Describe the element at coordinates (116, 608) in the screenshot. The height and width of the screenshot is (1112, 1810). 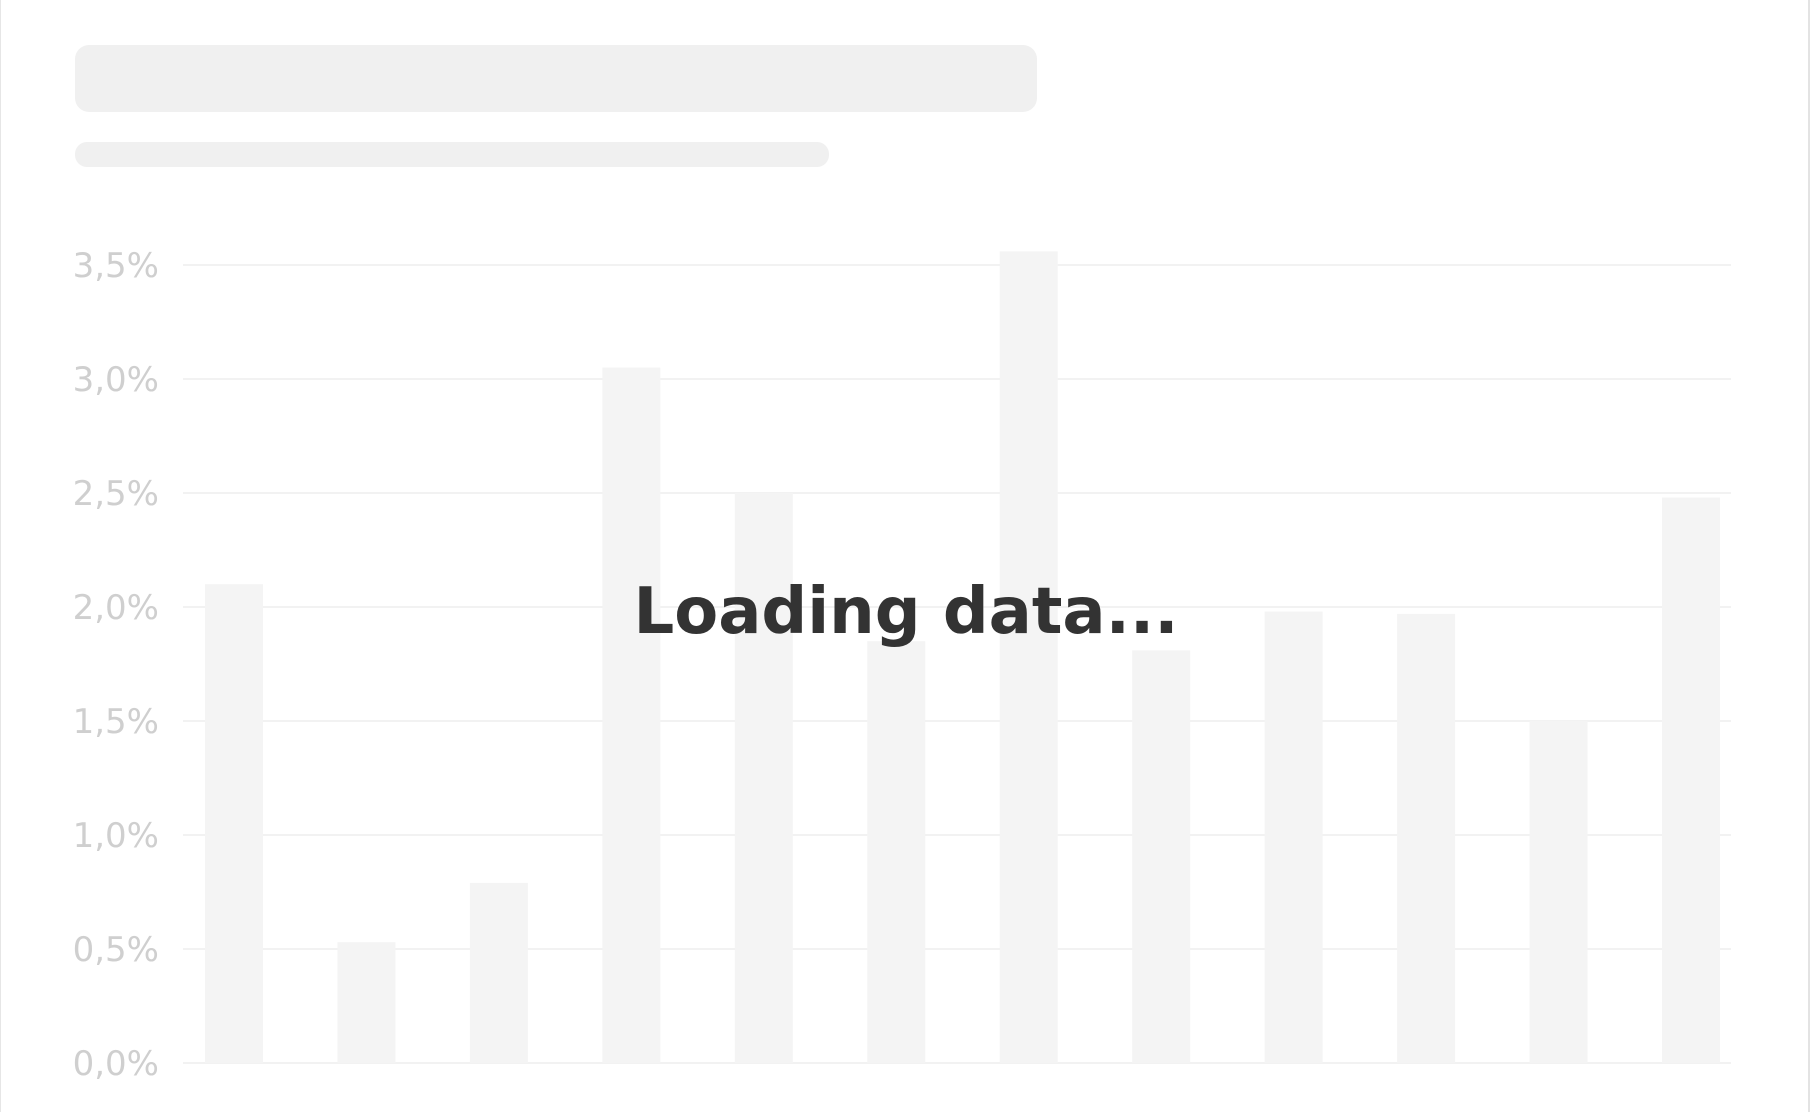
I see `y-tick-label: 2,0%` at that location.